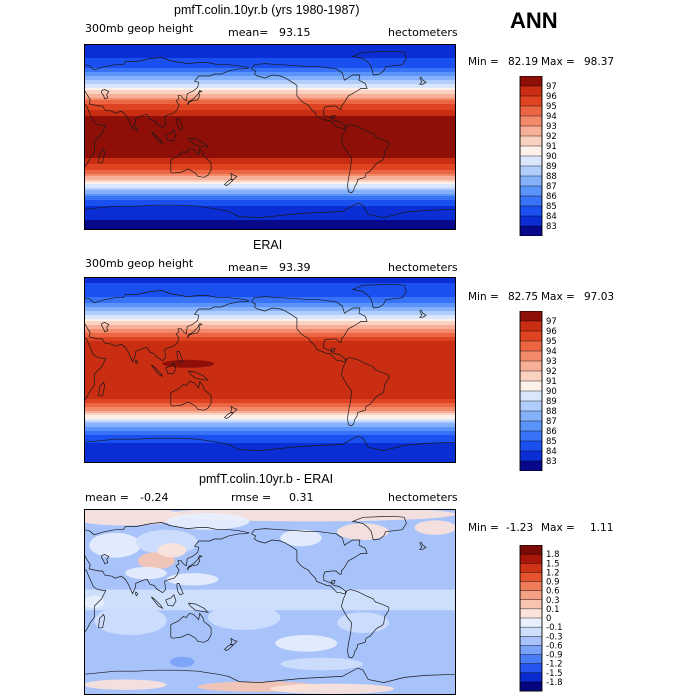 This screenshot has width=700, height=700. What do you see at coordinates (248, 267) in the screenshot?
I see `panel2-mean-label: mean=` at bounding box center [248, 267].